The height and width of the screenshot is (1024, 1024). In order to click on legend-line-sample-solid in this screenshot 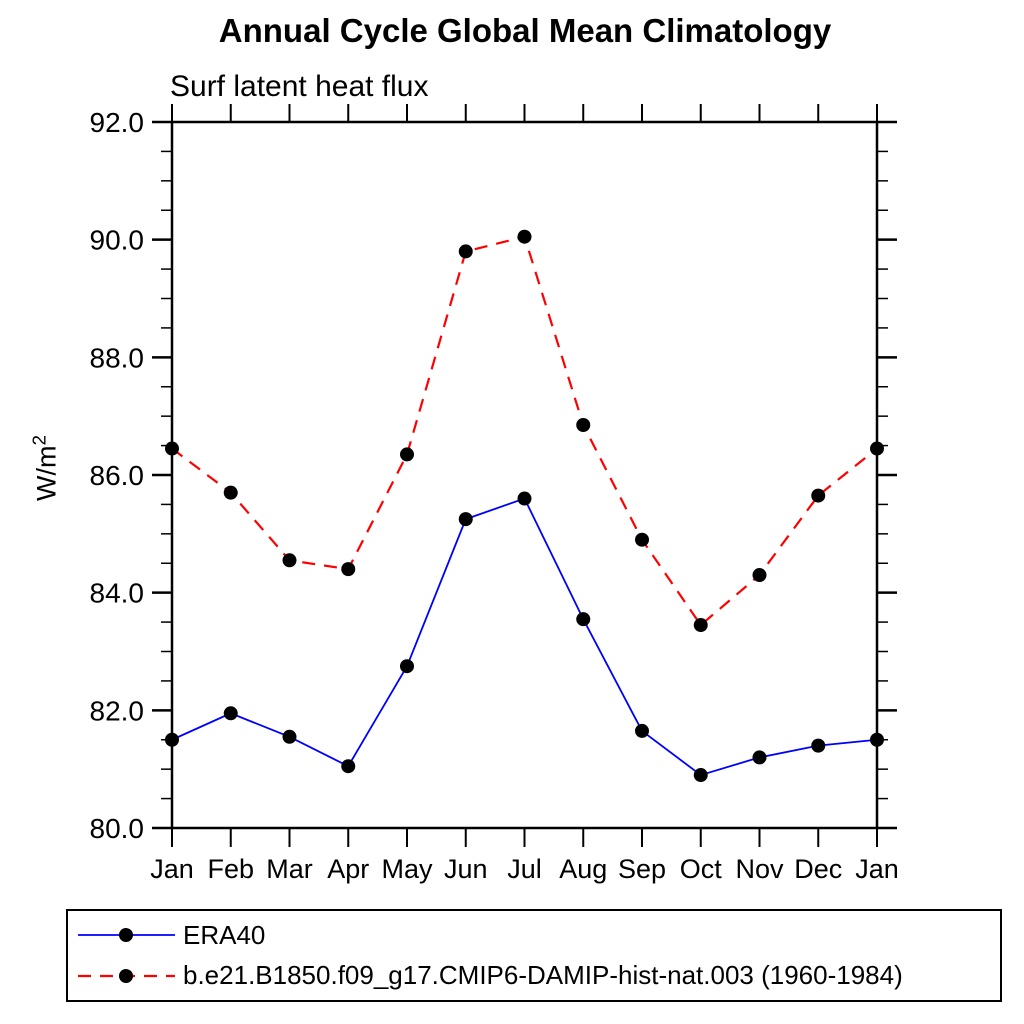, I will do `click(126, 935)`.